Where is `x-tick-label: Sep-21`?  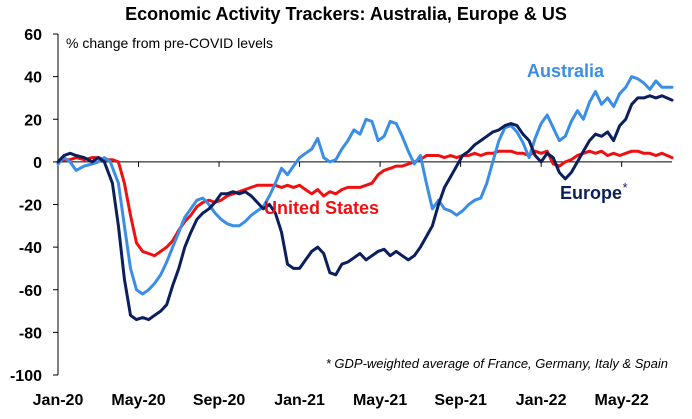
x-tick-label: Sep-21 is located at coordinates (460, 400).